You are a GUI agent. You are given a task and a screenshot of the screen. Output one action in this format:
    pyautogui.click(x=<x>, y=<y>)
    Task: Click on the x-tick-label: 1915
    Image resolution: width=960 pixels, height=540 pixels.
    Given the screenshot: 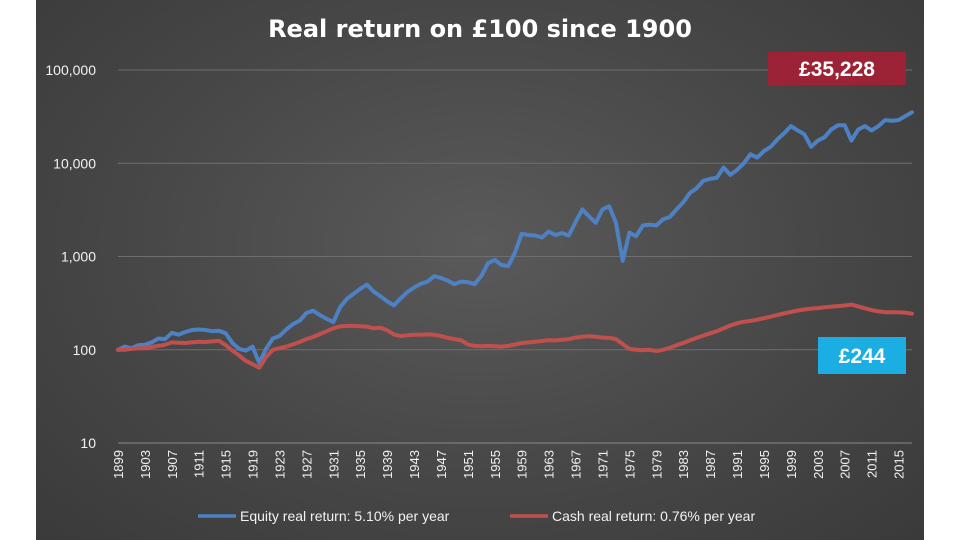 What is the action you would take?
    pyautogui.click(x=226, y=464)
    